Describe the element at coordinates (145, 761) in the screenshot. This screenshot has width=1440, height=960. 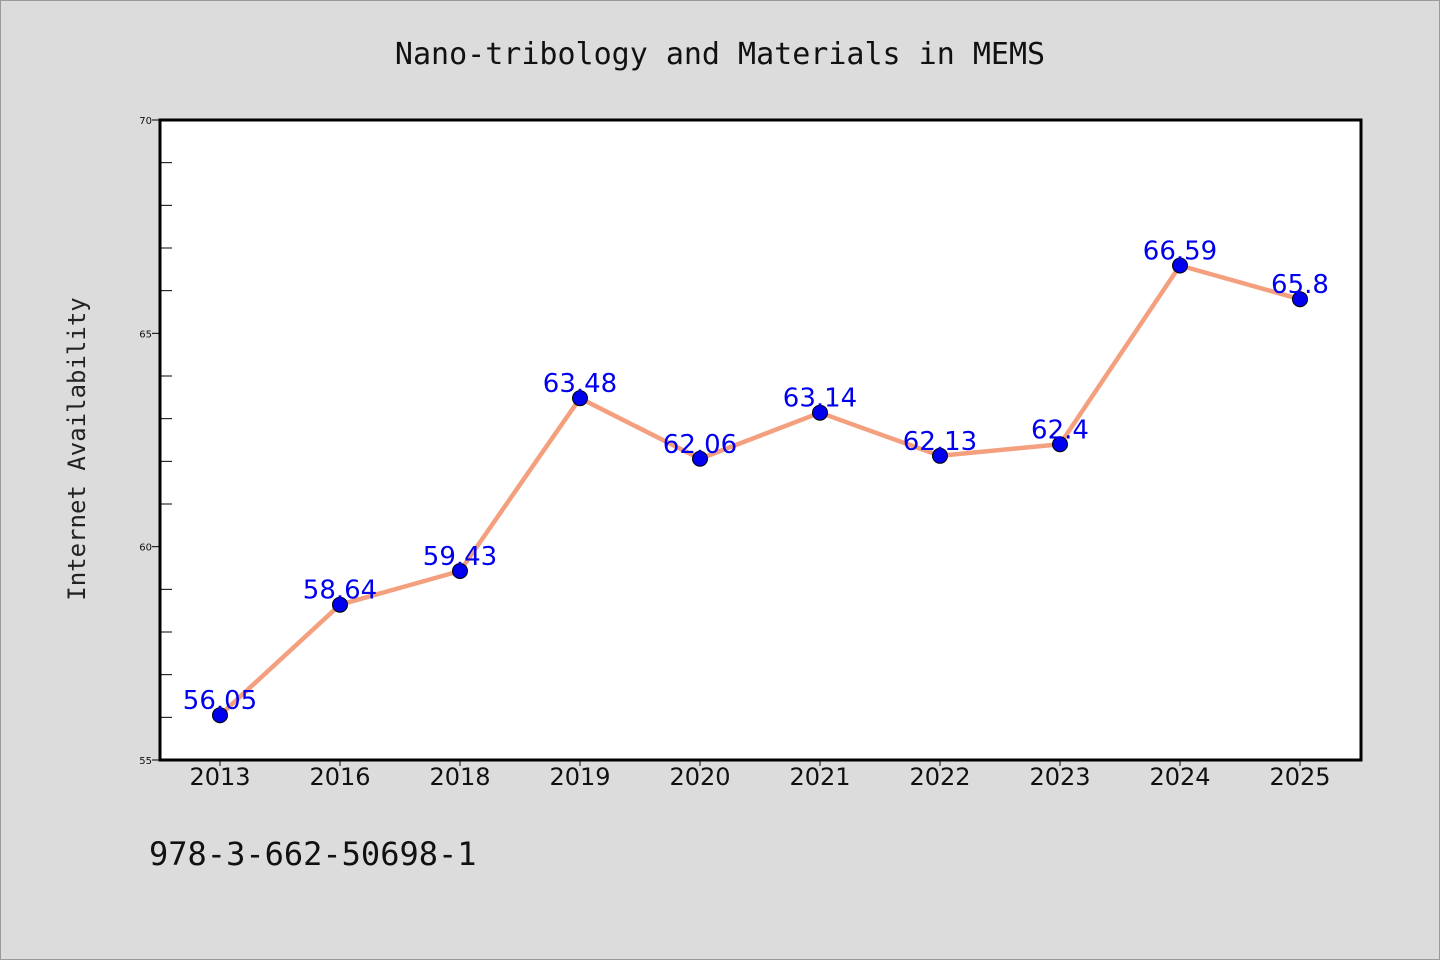
I see `y-tick-label: 55` at that location.